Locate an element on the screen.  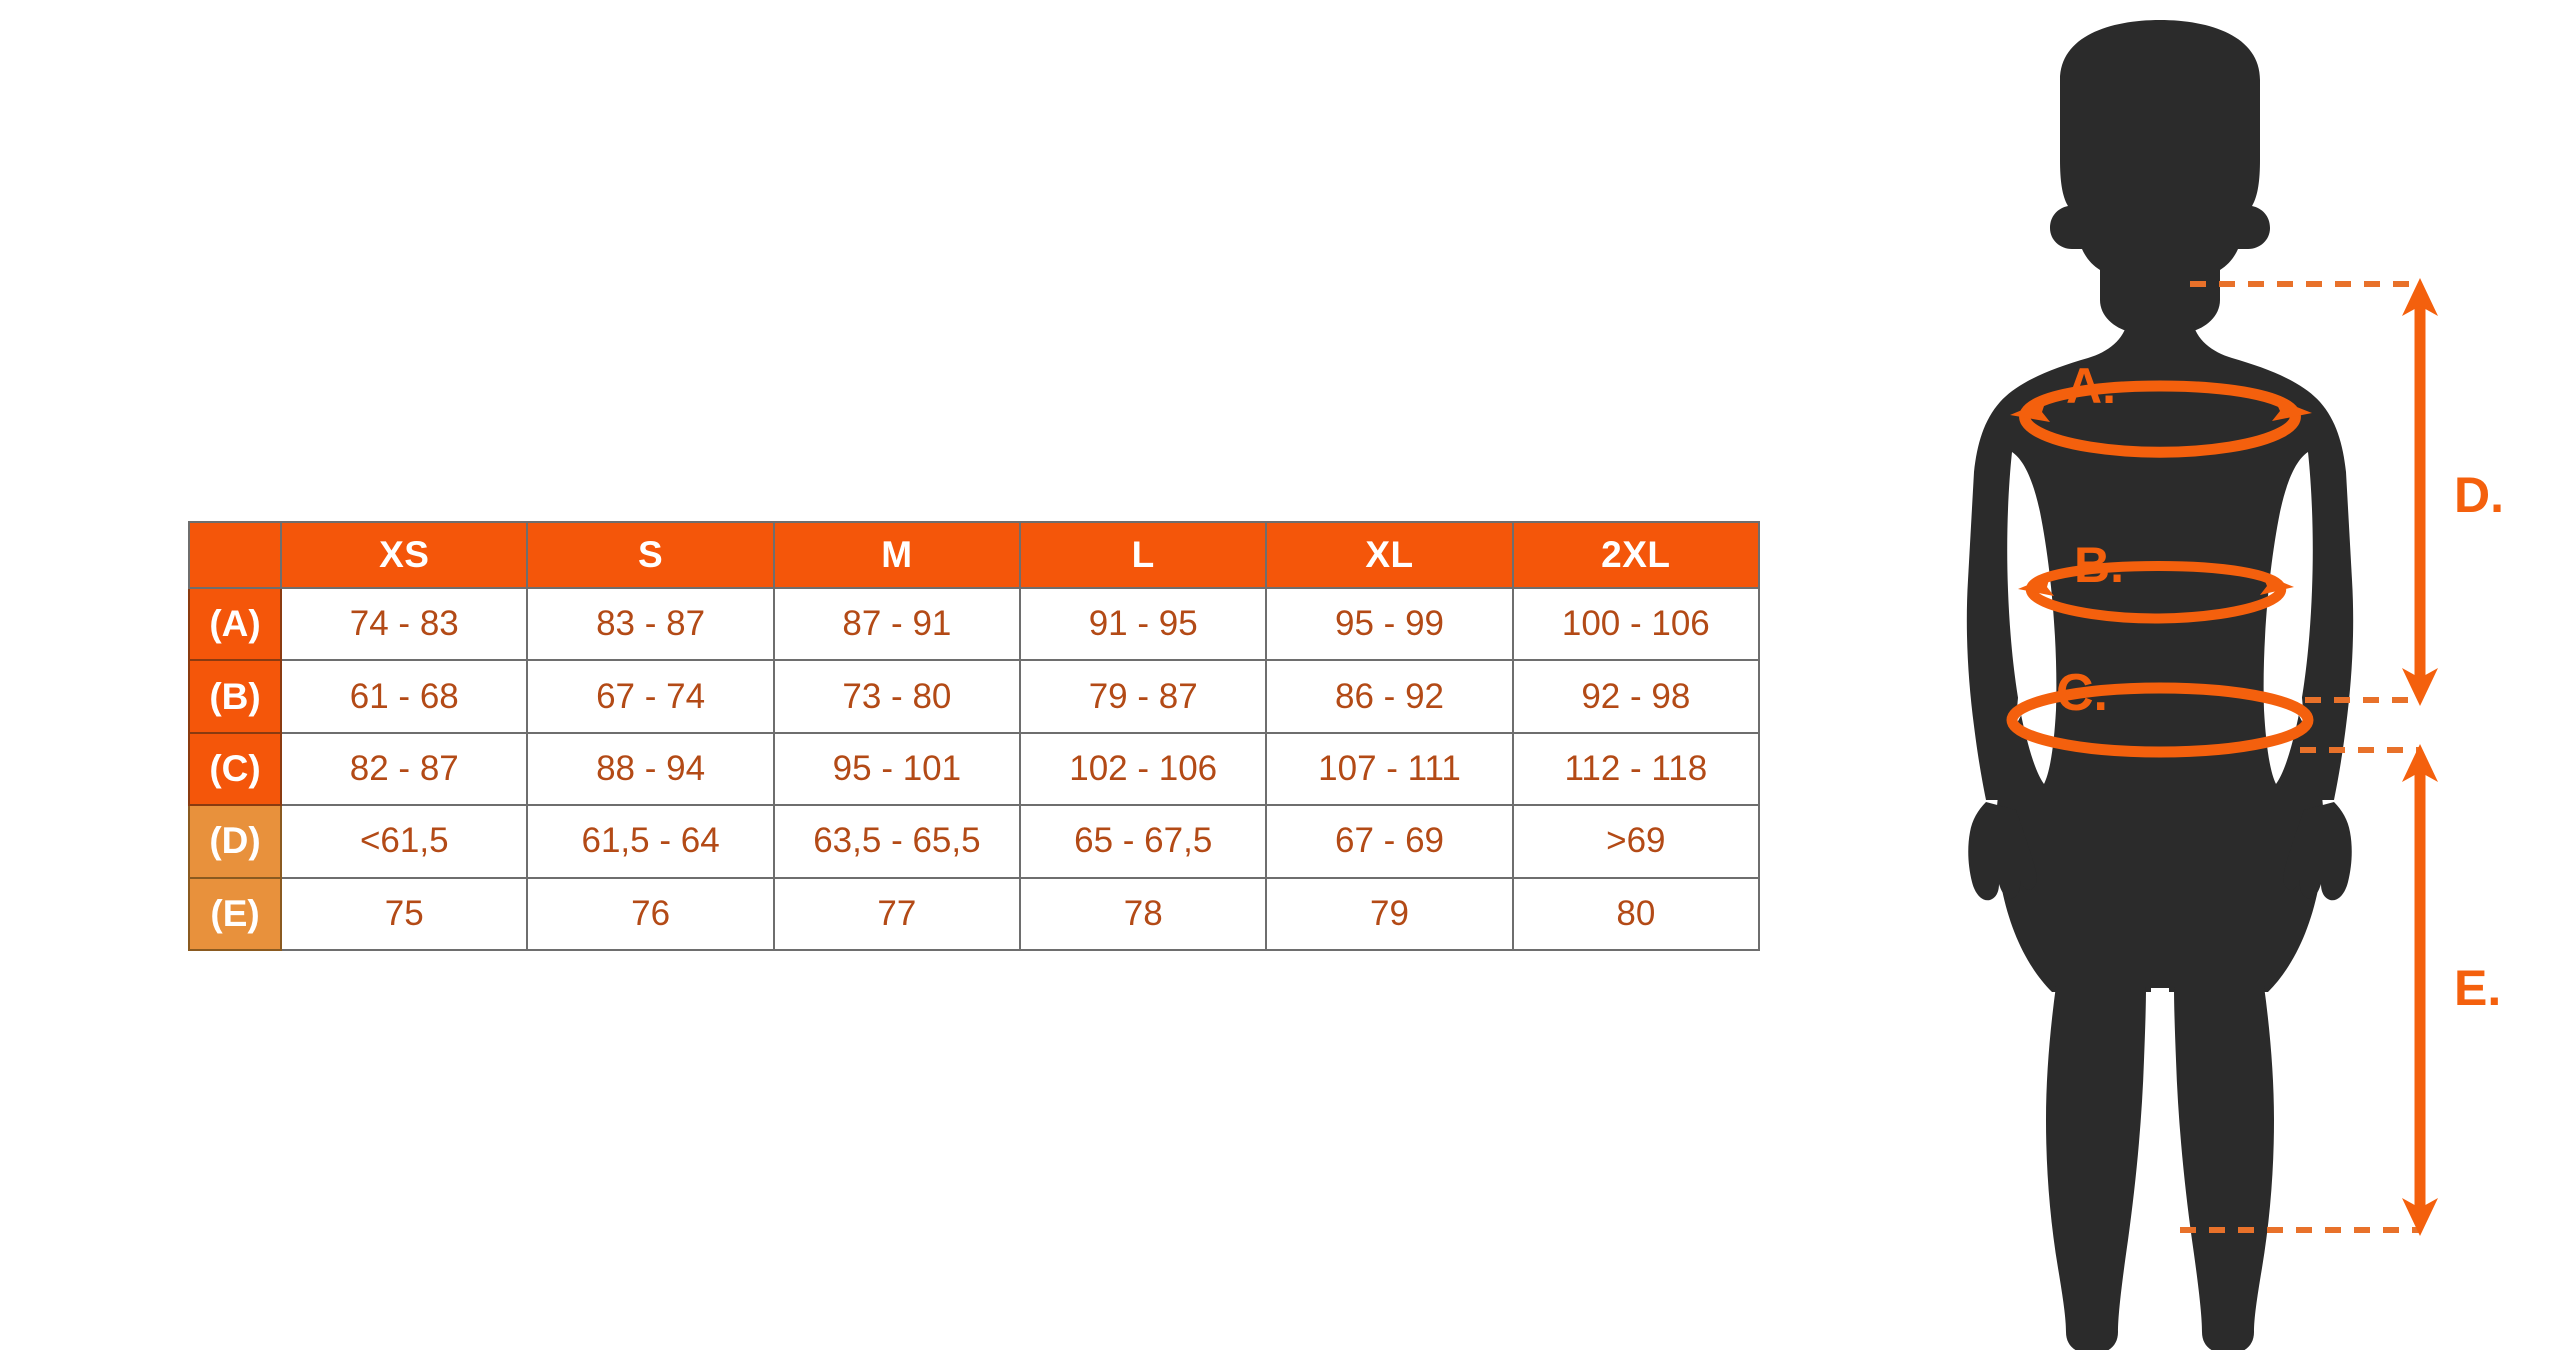
cell-e-s: 76 is located at coordinates (650, 914).